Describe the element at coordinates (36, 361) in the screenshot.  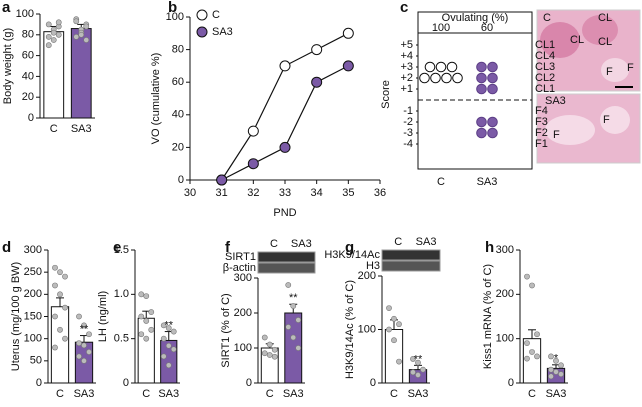
I see `y-tick-label: 50` at that location.